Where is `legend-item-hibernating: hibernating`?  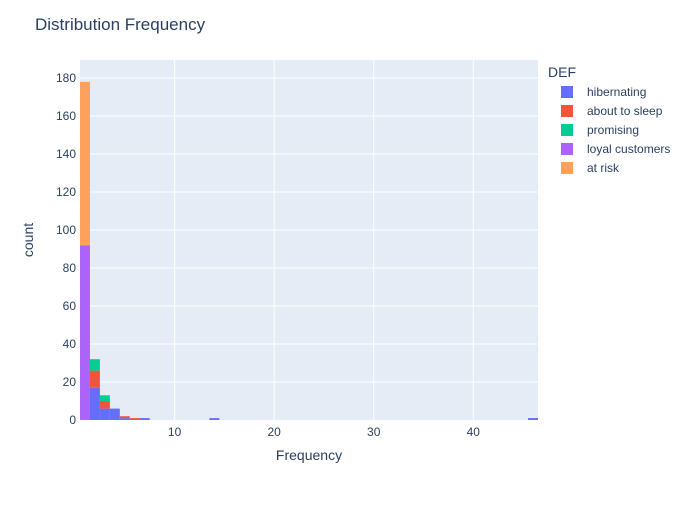
legend-item-hibernating: hibernating is located at coordinates (603, 92).